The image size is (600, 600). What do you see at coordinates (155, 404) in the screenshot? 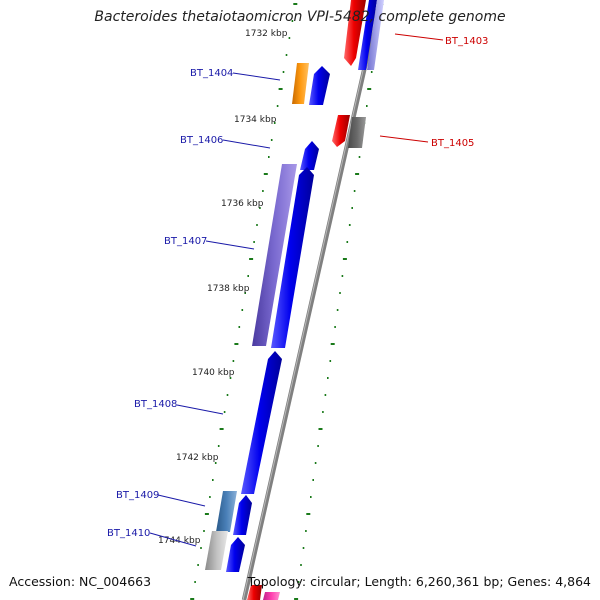
I see `gene-label-bt-1408: BT_1408` at bounding box center [155, 404].